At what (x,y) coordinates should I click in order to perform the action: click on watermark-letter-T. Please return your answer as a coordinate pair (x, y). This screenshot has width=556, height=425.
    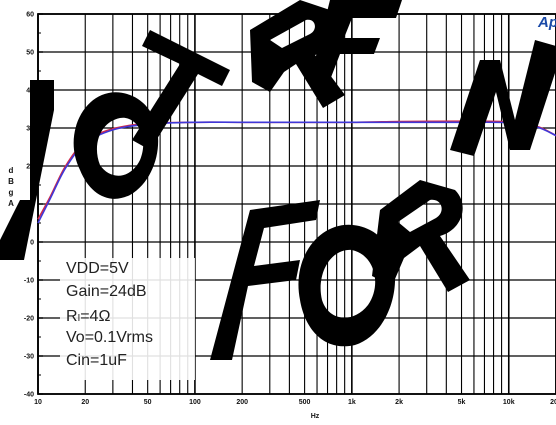
    Looking at the image, I should click on (181, 90).